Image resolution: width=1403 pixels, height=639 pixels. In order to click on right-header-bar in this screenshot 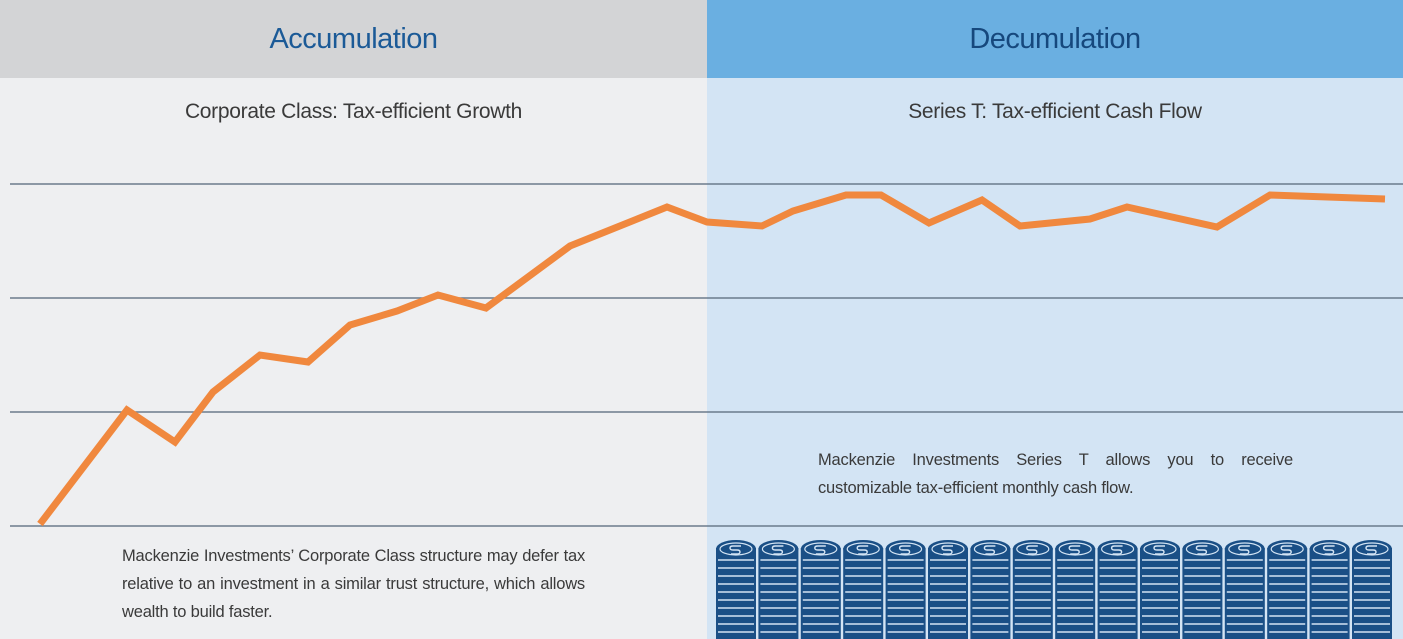, I will do `click(1055, 39)`.